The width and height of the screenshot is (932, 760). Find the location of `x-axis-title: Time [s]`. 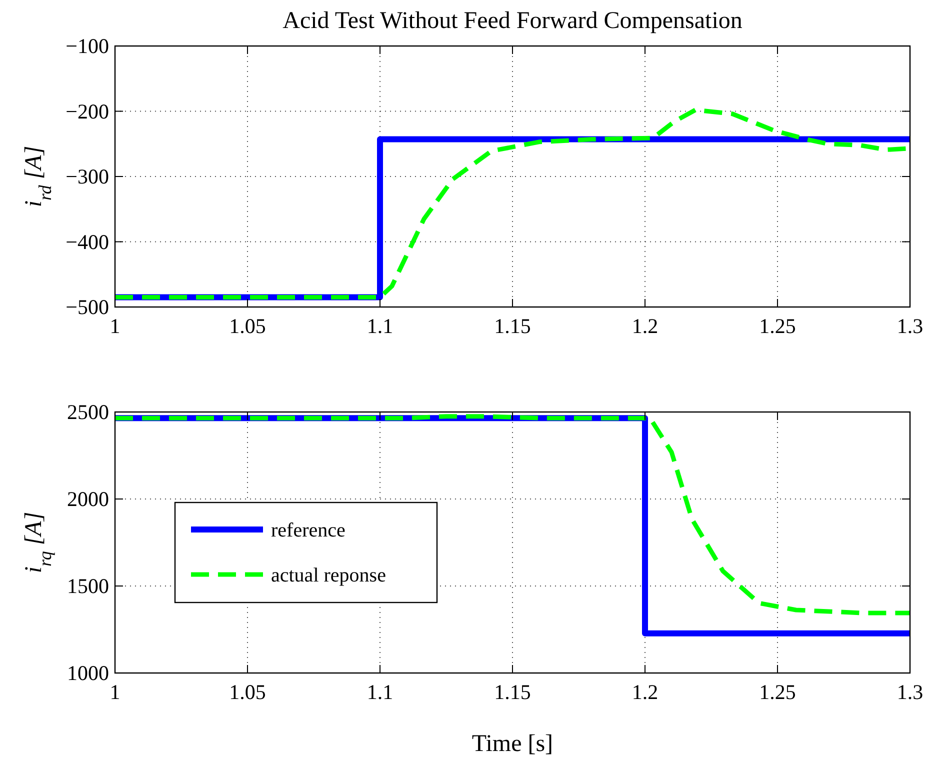

x-axis-title: Time [s] is located at coordinates (513, 744).